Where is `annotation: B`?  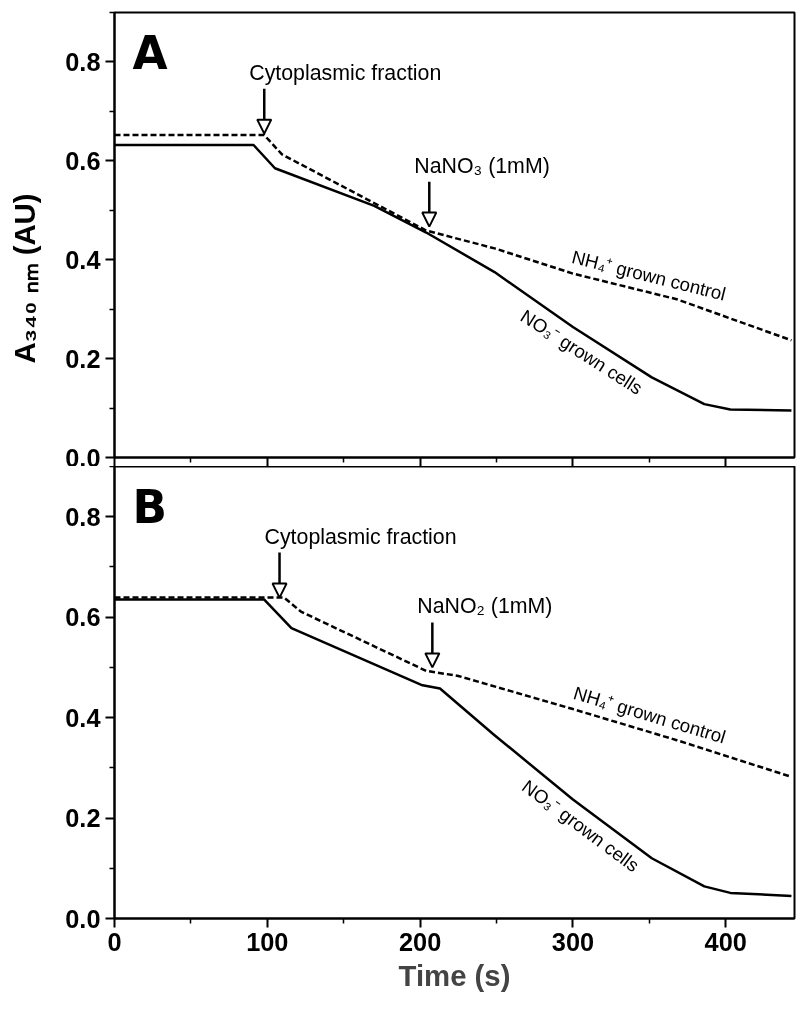
annotation: B is located at coordinates (150, 507).